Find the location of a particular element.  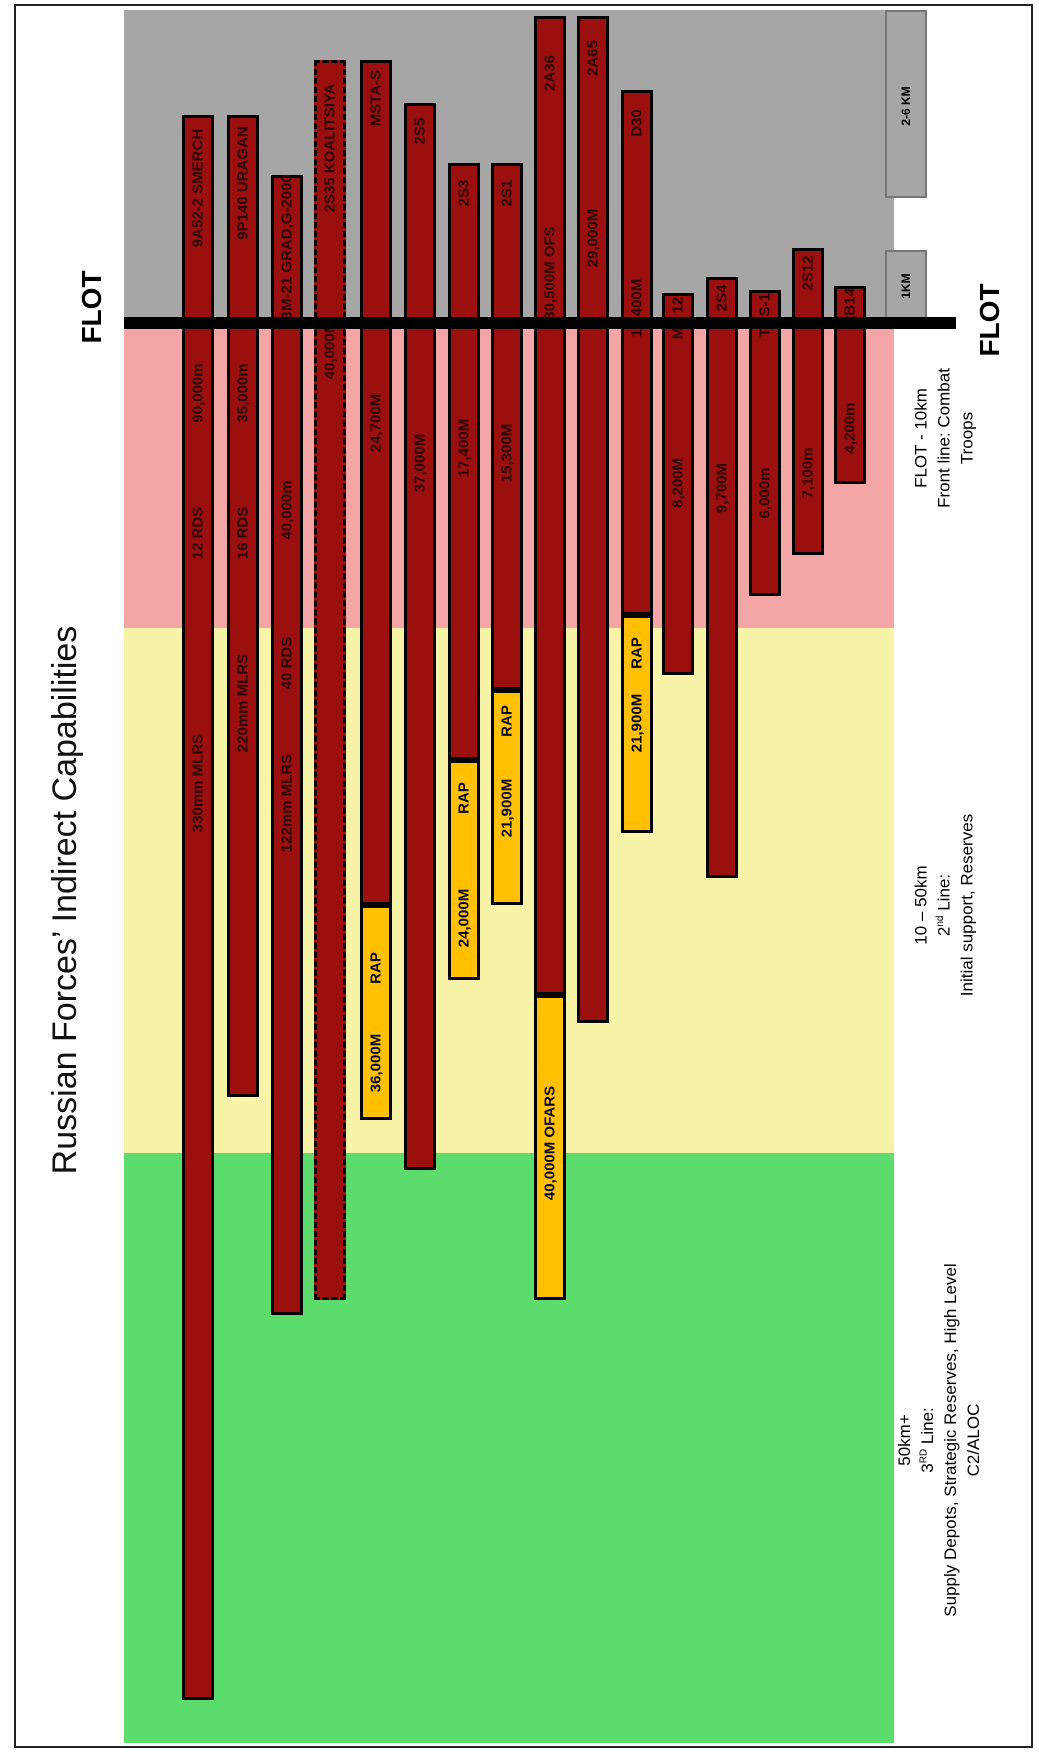

rap-range-bar: RAP 24,000M is located at coordinates (464, 870).